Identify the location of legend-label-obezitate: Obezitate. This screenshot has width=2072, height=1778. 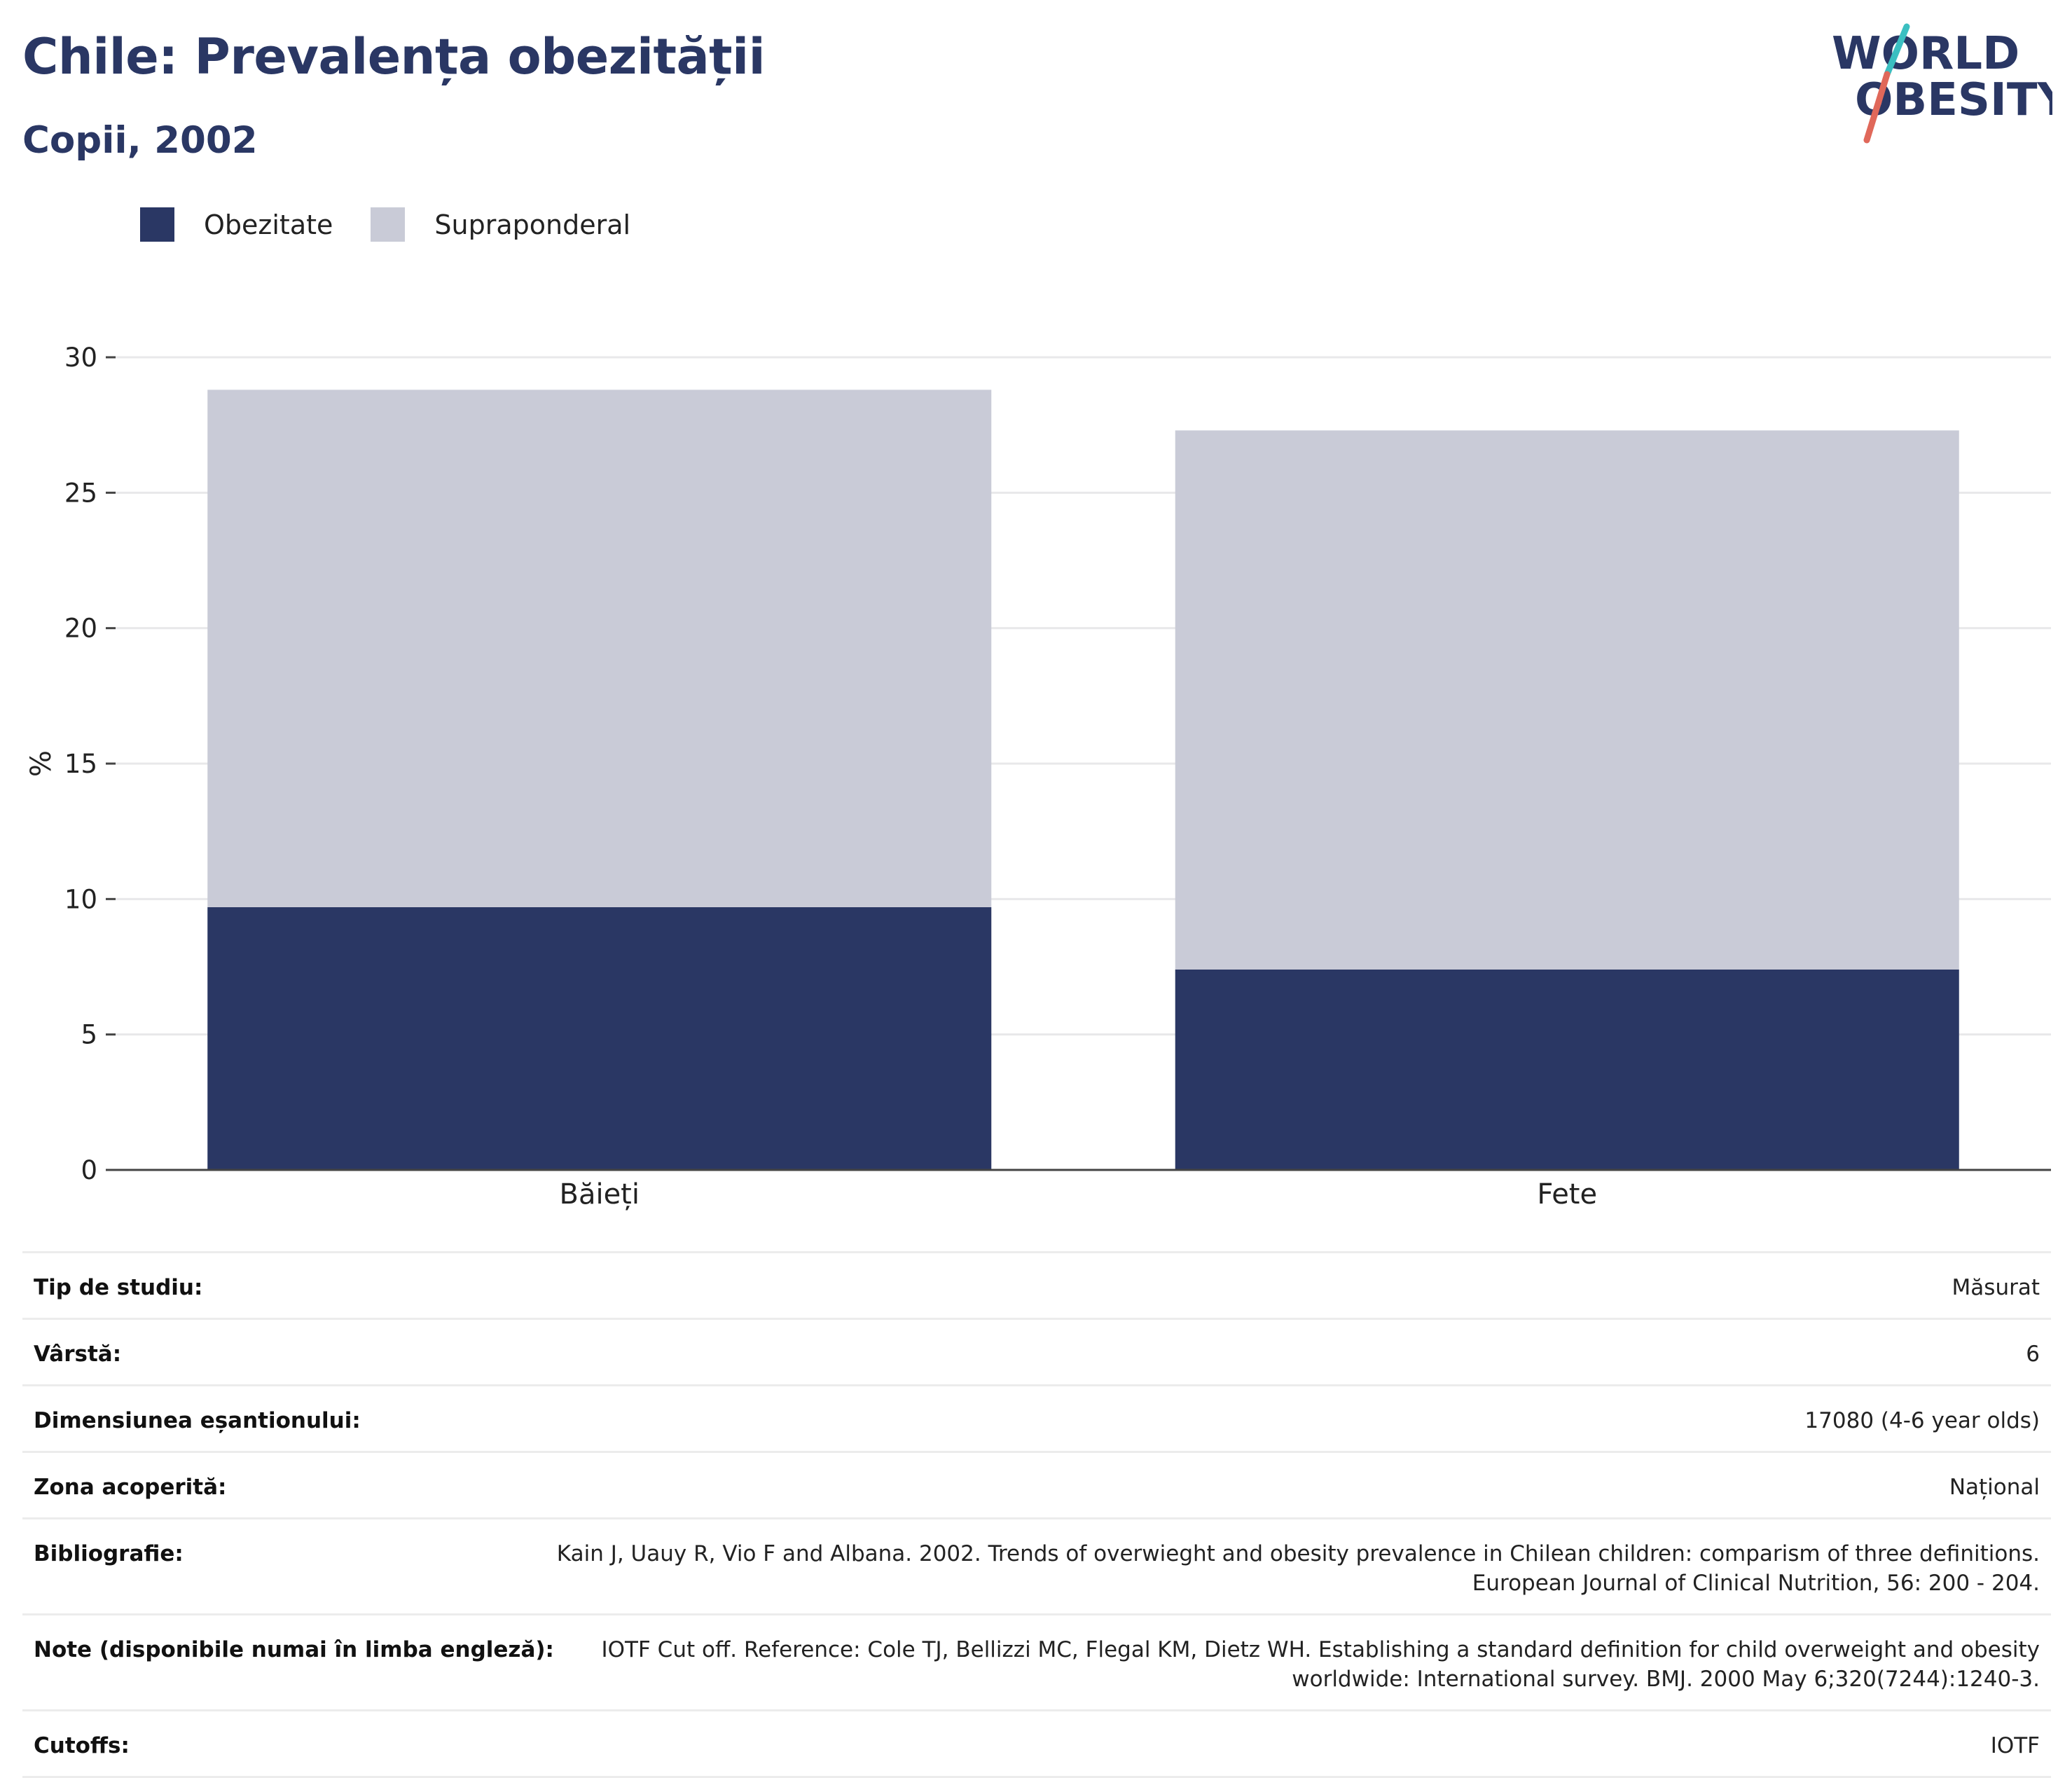
(268, 224).